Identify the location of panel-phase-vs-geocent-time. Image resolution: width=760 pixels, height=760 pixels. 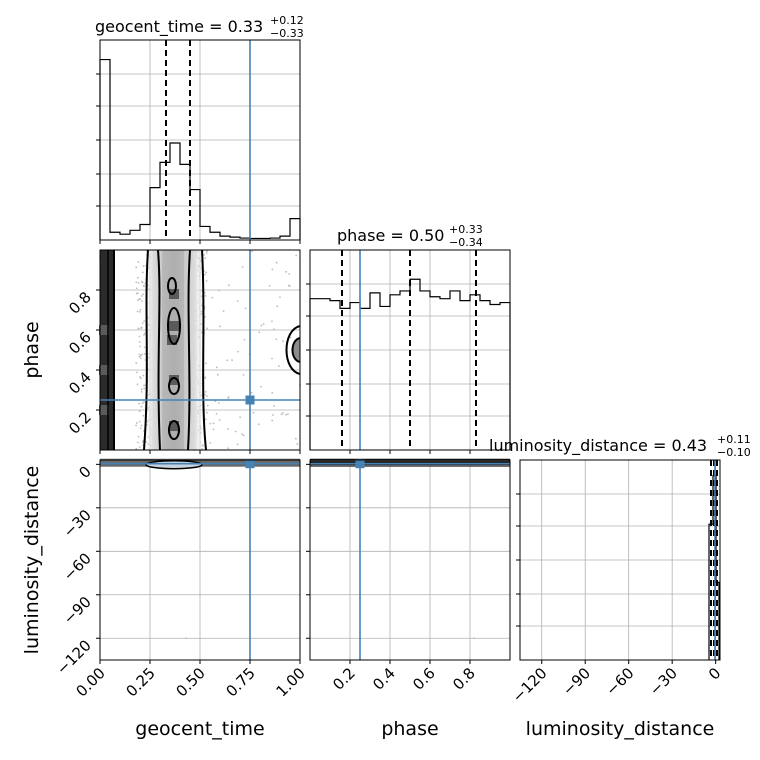
(198, 351).